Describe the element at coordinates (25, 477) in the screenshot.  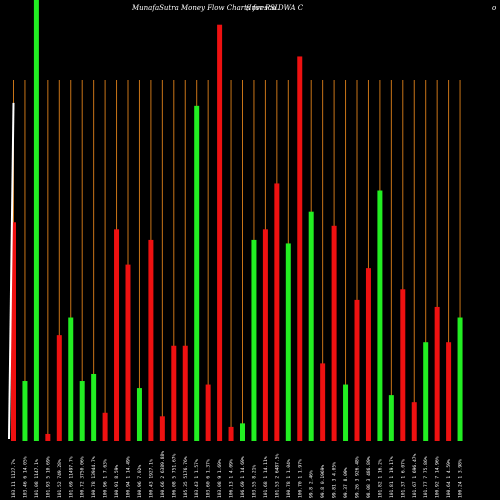
I see `x-tick-label: 103.46 6 14.05%` at that location.